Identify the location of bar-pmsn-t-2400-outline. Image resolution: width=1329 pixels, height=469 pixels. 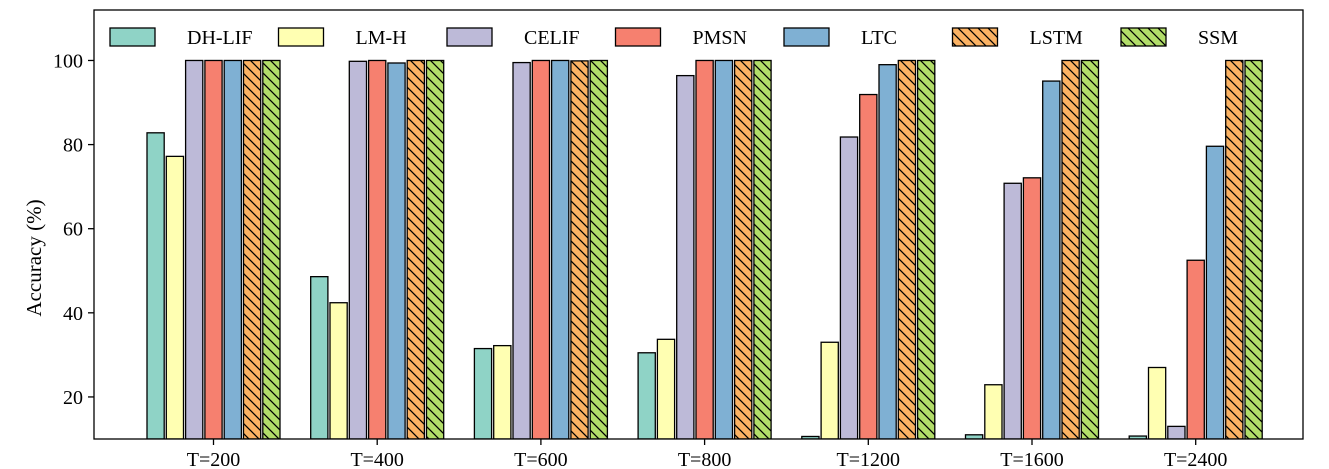
(1195, 349).